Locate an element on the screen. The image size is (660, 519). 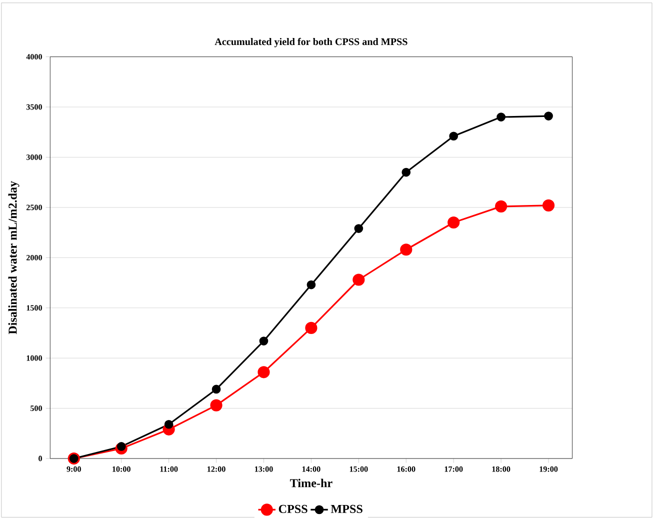
x-tick-label: 11:00 is located at coordinates (169, 469).